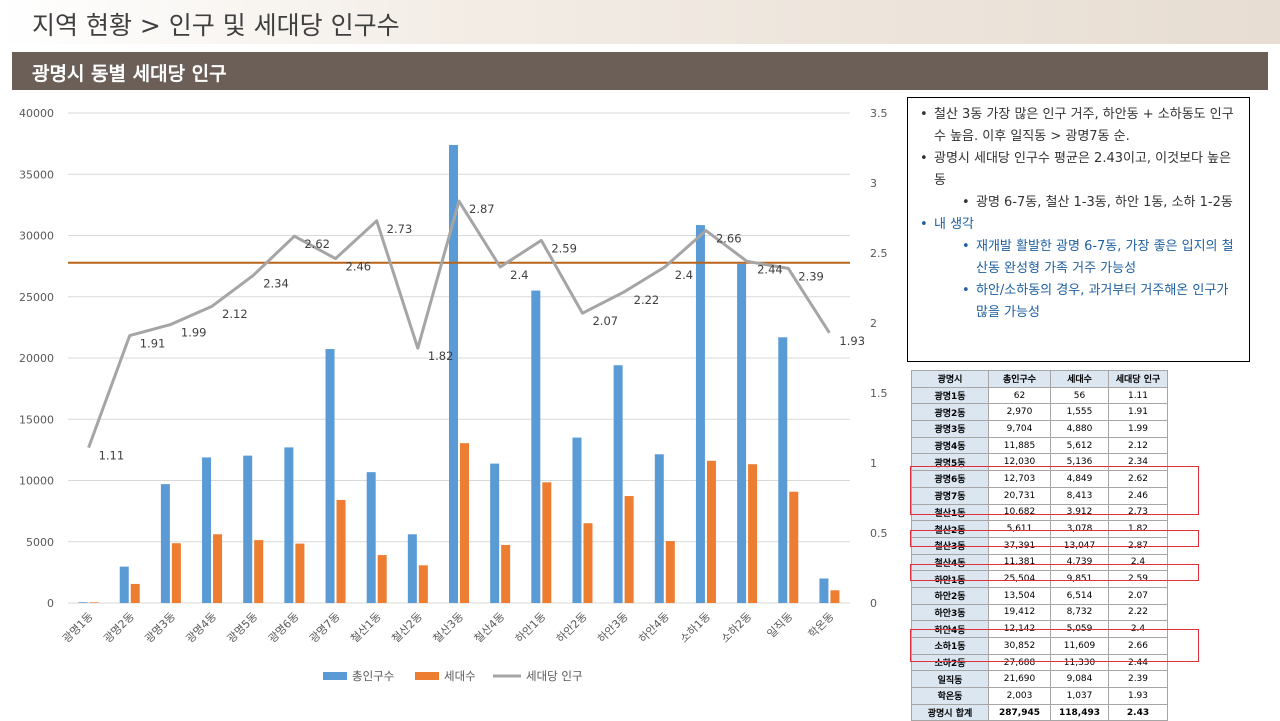 This screenshot has height=721, width=1280. Describe the element at coordinates (1079, 646) in the screenshot. I see `table-cell: 11,609` at that location.